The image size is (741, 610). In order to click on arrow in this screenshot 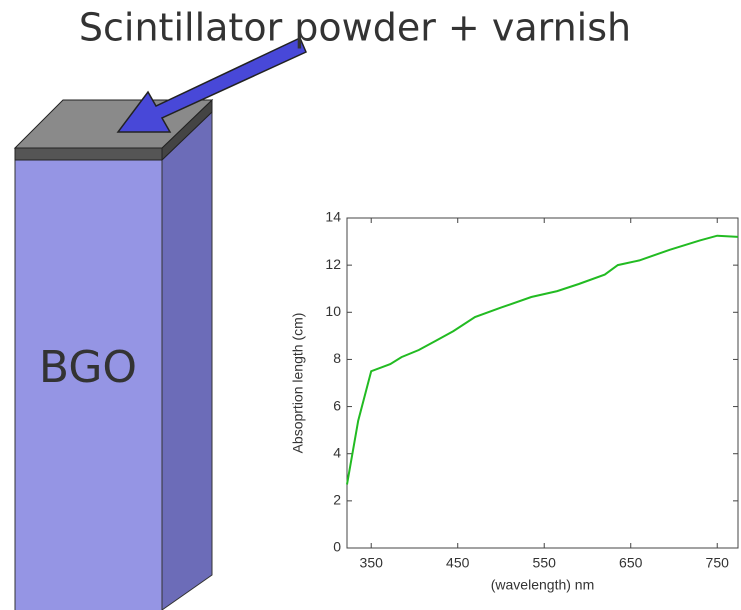, I will do `click(211, 84)`.